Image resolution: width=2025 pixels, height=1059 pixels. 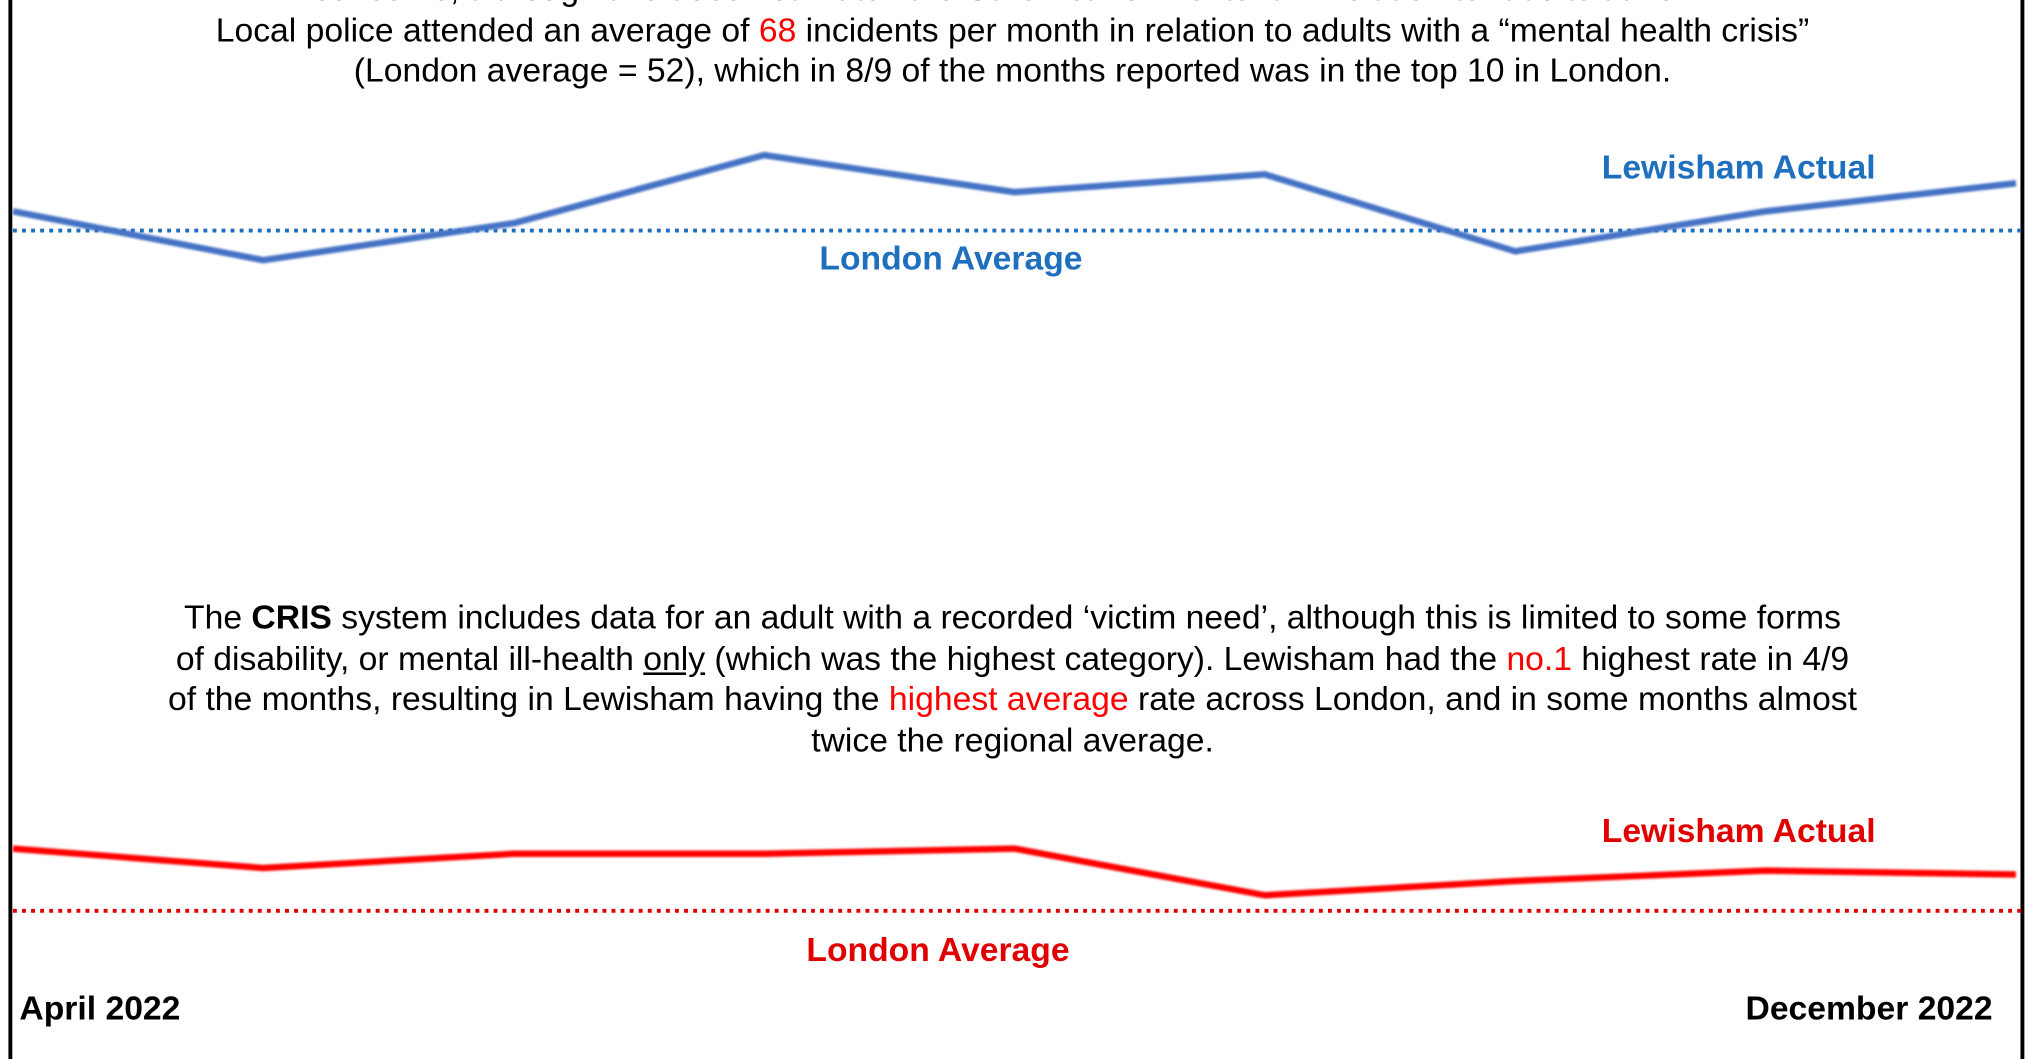 I want to click on x-label: April 2022, so click(x=99, y=1008).